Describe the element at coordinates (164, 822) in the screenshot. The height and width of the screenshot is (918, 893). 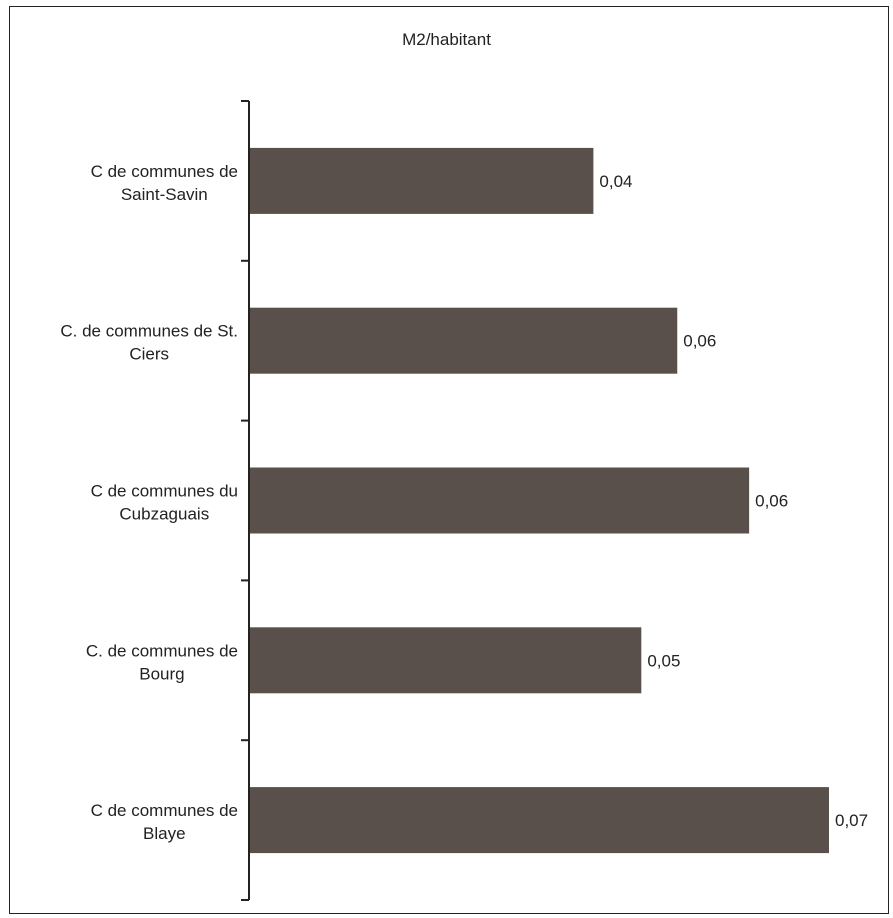
I see `category-label-5: C de communes de Blaye` at that location.